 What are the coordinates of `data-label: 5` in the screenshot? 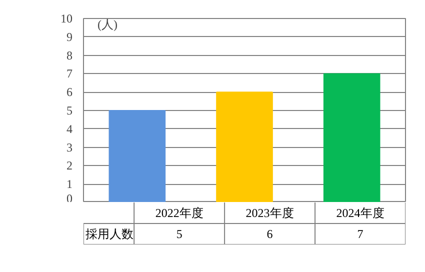 It's located at (179, 234).